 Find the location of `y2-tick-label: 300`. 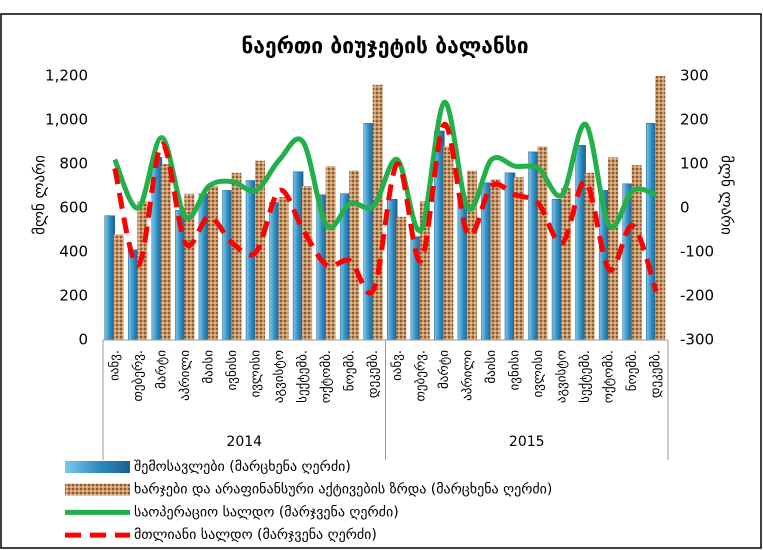

y2-tick-label: 300 is located at coordinates (694, 76).